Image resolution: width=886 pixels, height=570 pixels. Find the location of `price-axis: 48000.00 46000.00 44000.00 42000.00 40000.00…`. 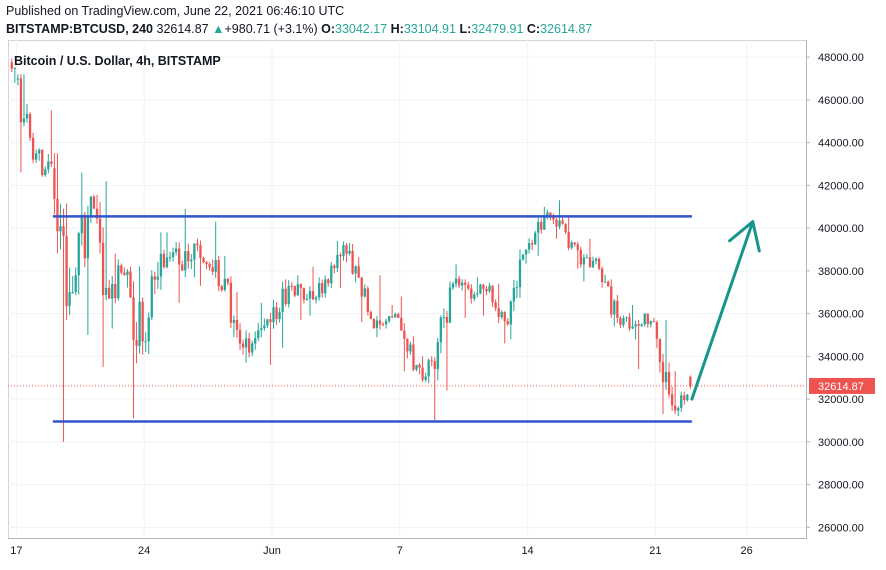

price-axis: 48000.00 46000.00 44000.00 42000.00 40000.00… is located at coordinates (835, 293).